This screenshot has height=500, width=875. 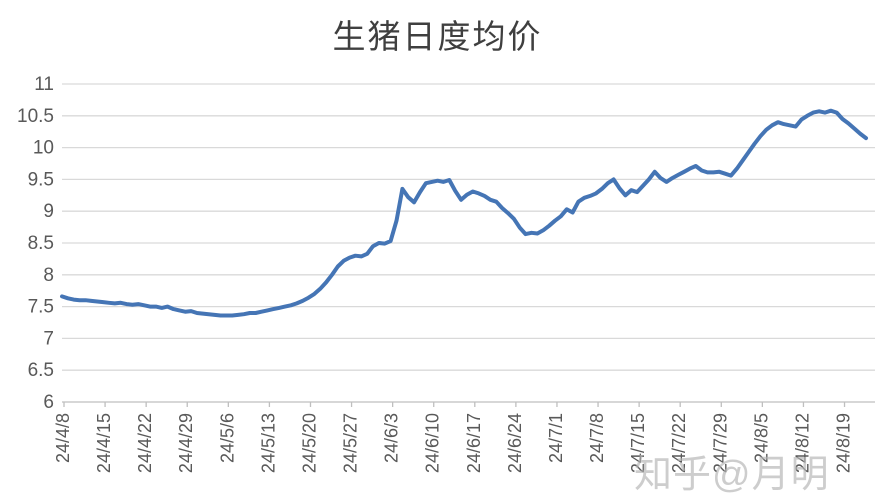 I want to click on y-tick-label: 11, so click(x=44, y=84).